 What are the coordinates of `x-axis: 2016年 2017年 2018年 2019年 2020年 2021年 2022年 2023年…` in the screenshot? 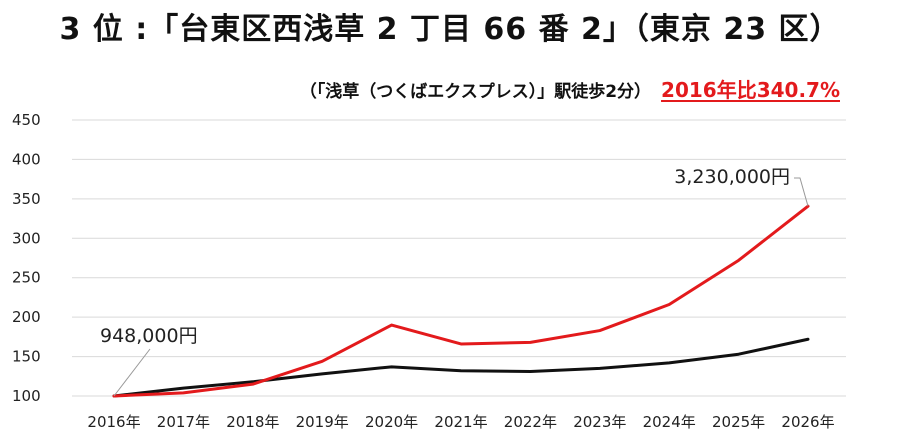 It's located at (460, 422).